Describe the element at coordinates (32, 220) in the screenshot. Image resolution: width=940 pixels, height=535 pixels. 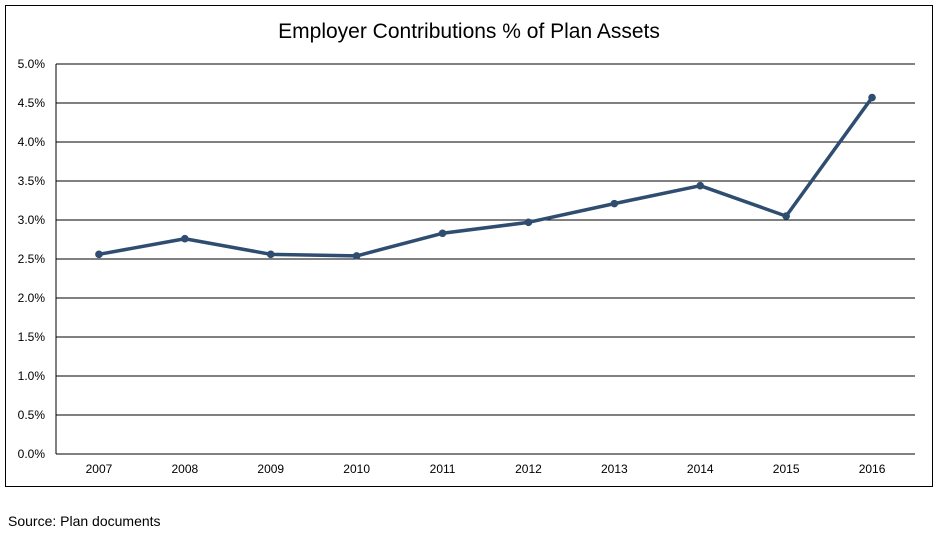
I see `y-tick-label: 3.0%` at that location.